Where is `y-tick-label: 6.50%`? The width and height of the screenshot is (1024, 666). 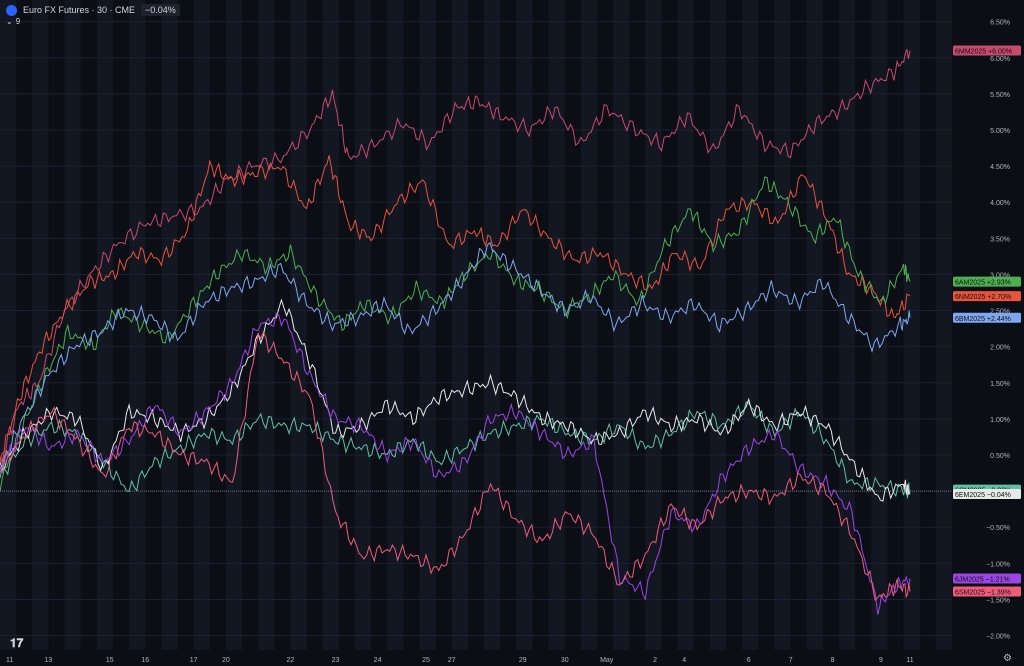 y-tick-label: 6.50% is located at coordinates (1000, 23).